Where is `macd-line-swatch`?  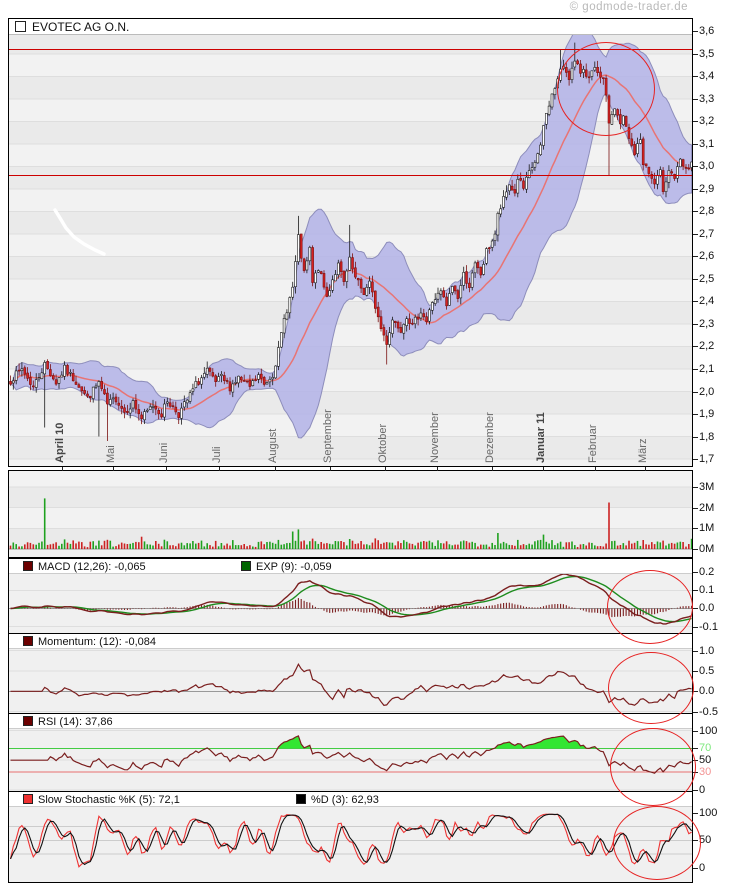 macd-line-swatch is located at coordinates (28, 566).